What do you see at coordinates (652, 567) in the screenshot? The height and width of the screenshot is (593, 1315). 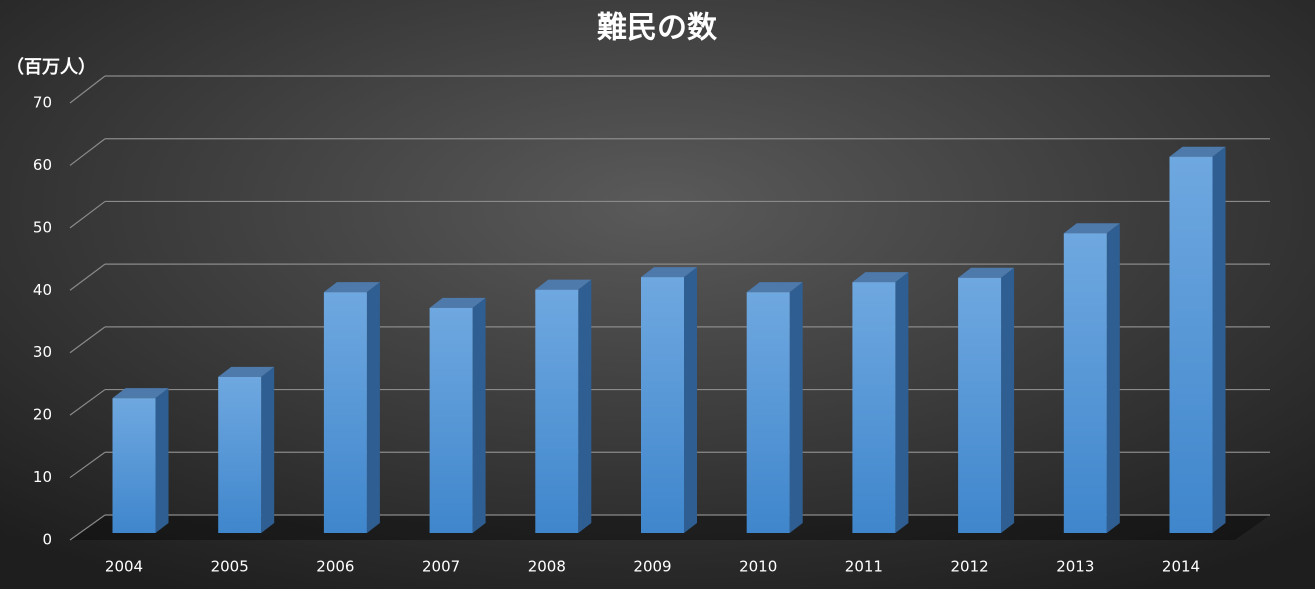 I see `x-tick-label: 2009` at bounding box center [652, 567].